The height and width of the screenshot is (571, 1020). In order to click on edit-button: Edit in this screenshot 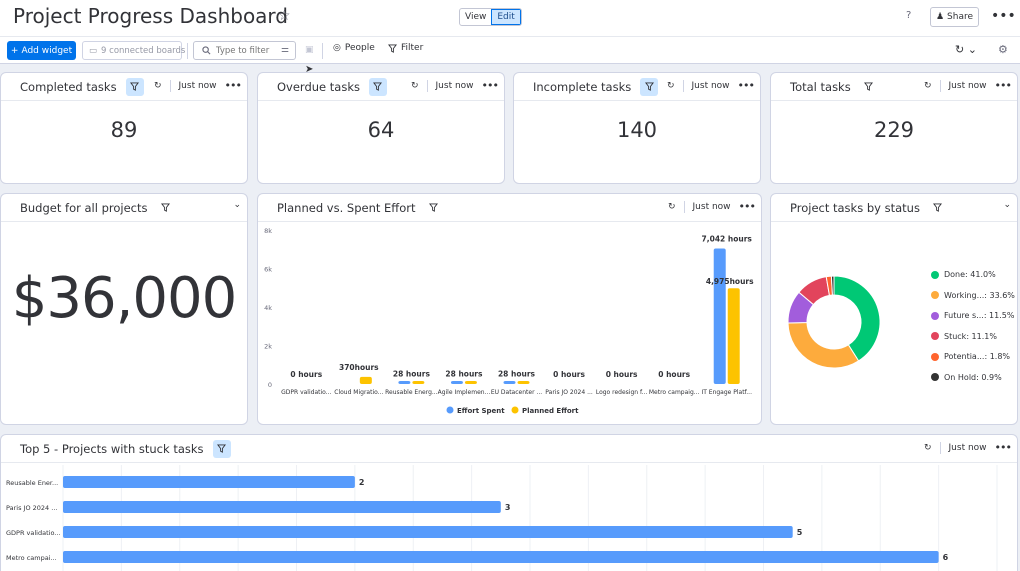, I will do `click(506, 17)`.